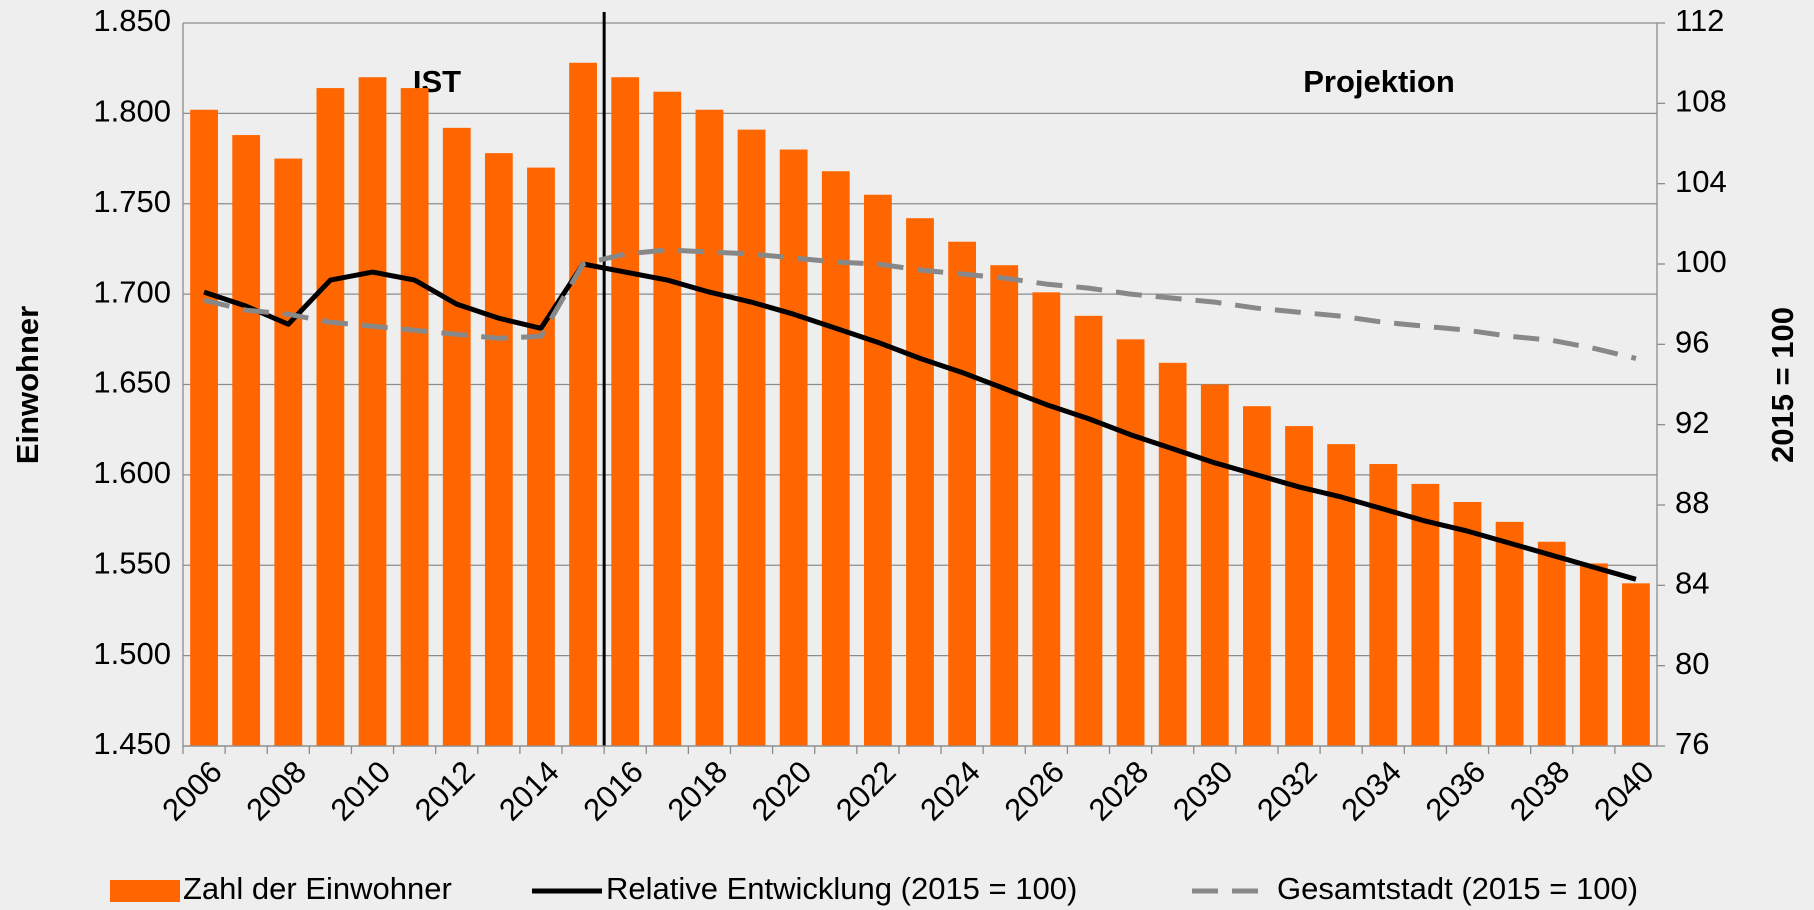  What do you see at coordinates (145, 891) in the screenshot?
I see `legend-swatch` at bounding box center [145, 891].